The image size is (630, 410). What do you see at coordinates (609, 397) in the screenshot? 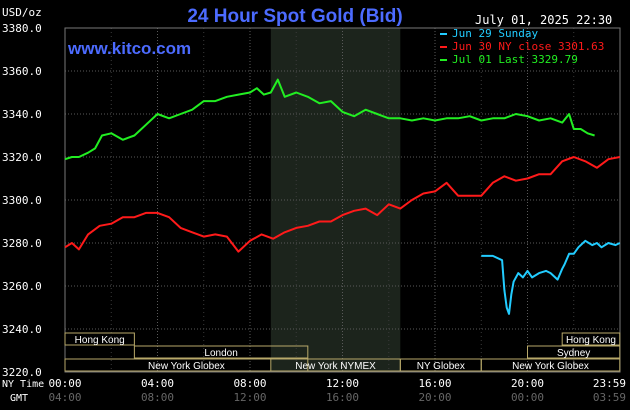
I see `x-tick-label-gmt: 03:59` at bounding box center [609, 397].